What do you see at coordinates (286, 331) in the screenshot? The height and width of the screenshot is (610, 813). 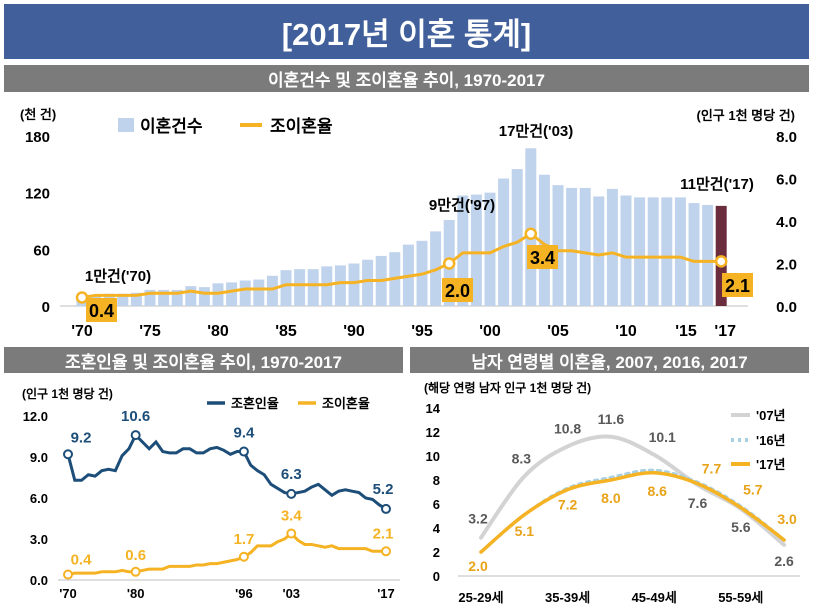 I see `x-tick-label: '85` at bounding box center [286, 331].